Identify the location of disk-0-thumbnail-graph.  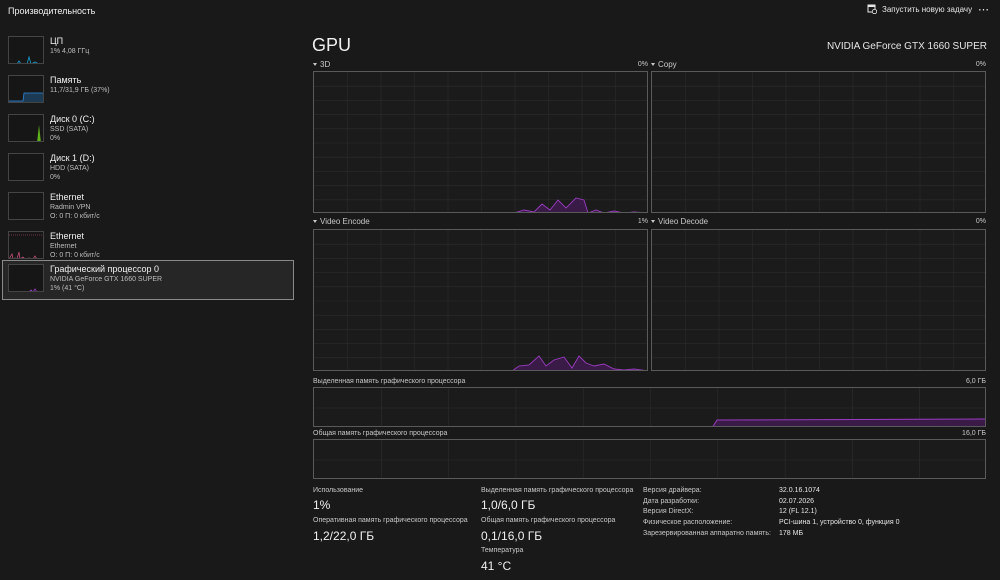
(26, 128).